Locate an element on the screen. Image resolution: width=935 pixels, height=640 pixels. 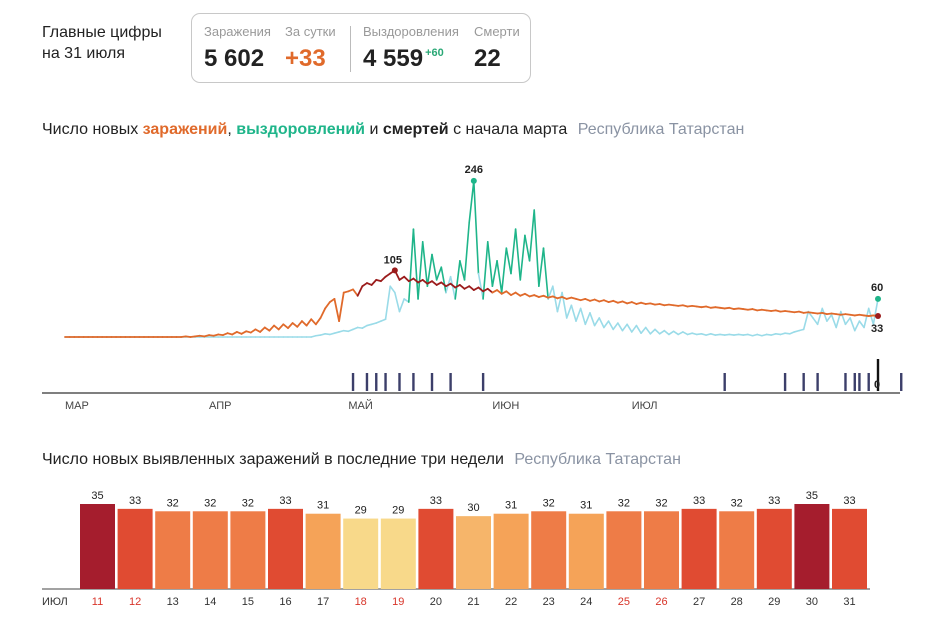
x-tick-label: МАЙ is located at coordinates (360, 404).